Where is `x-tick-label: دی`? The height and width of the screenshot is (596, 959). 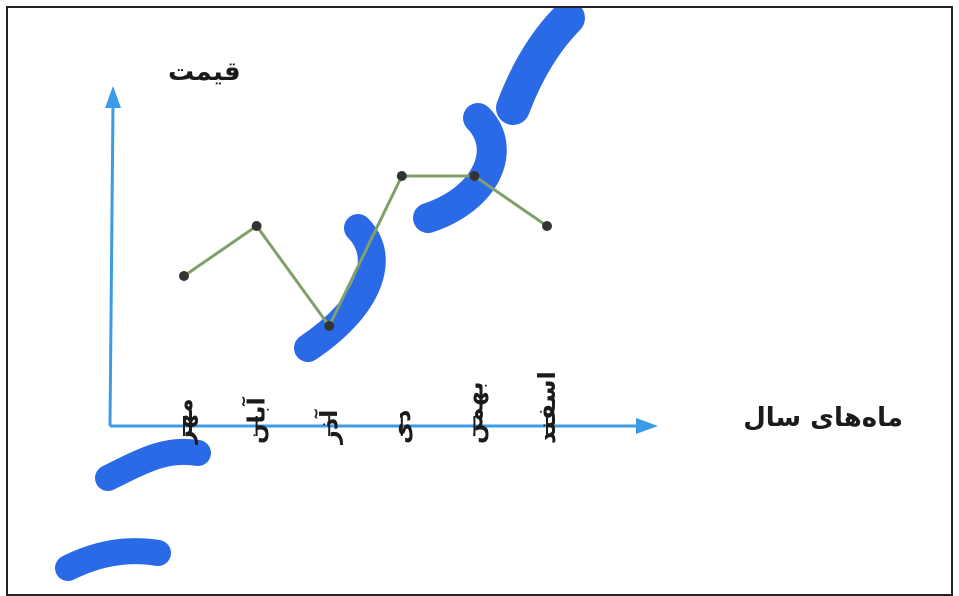 x-tick-label: دی is located at coordinates (402, 427).